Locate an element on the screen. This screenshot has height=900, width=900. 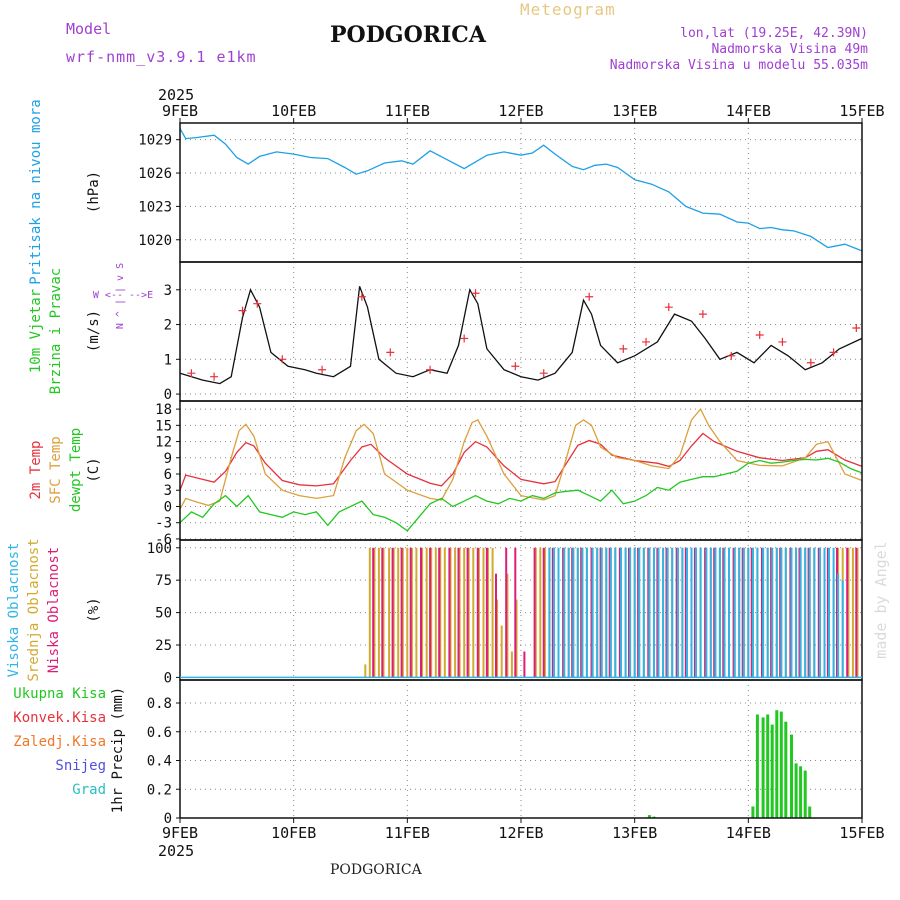
panel-temperature-series-dewpoint is located at coordinates (521, 494).